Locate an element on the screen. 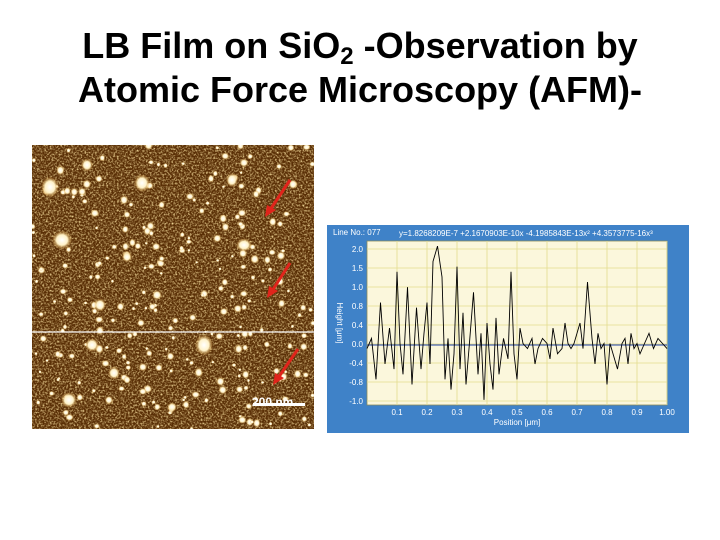  y-tick-label: 1.5 is located at coordinates (358, 268).